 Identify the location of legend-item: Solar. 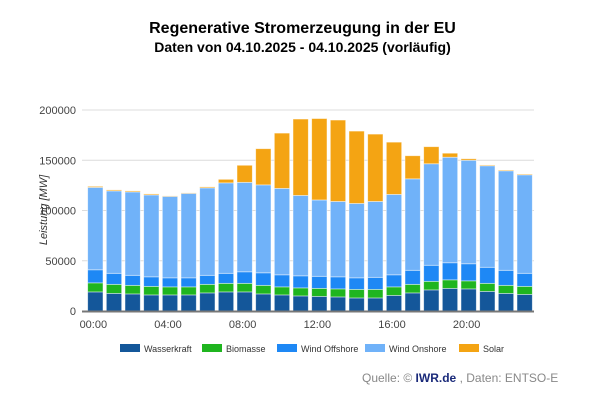
(481, 349).